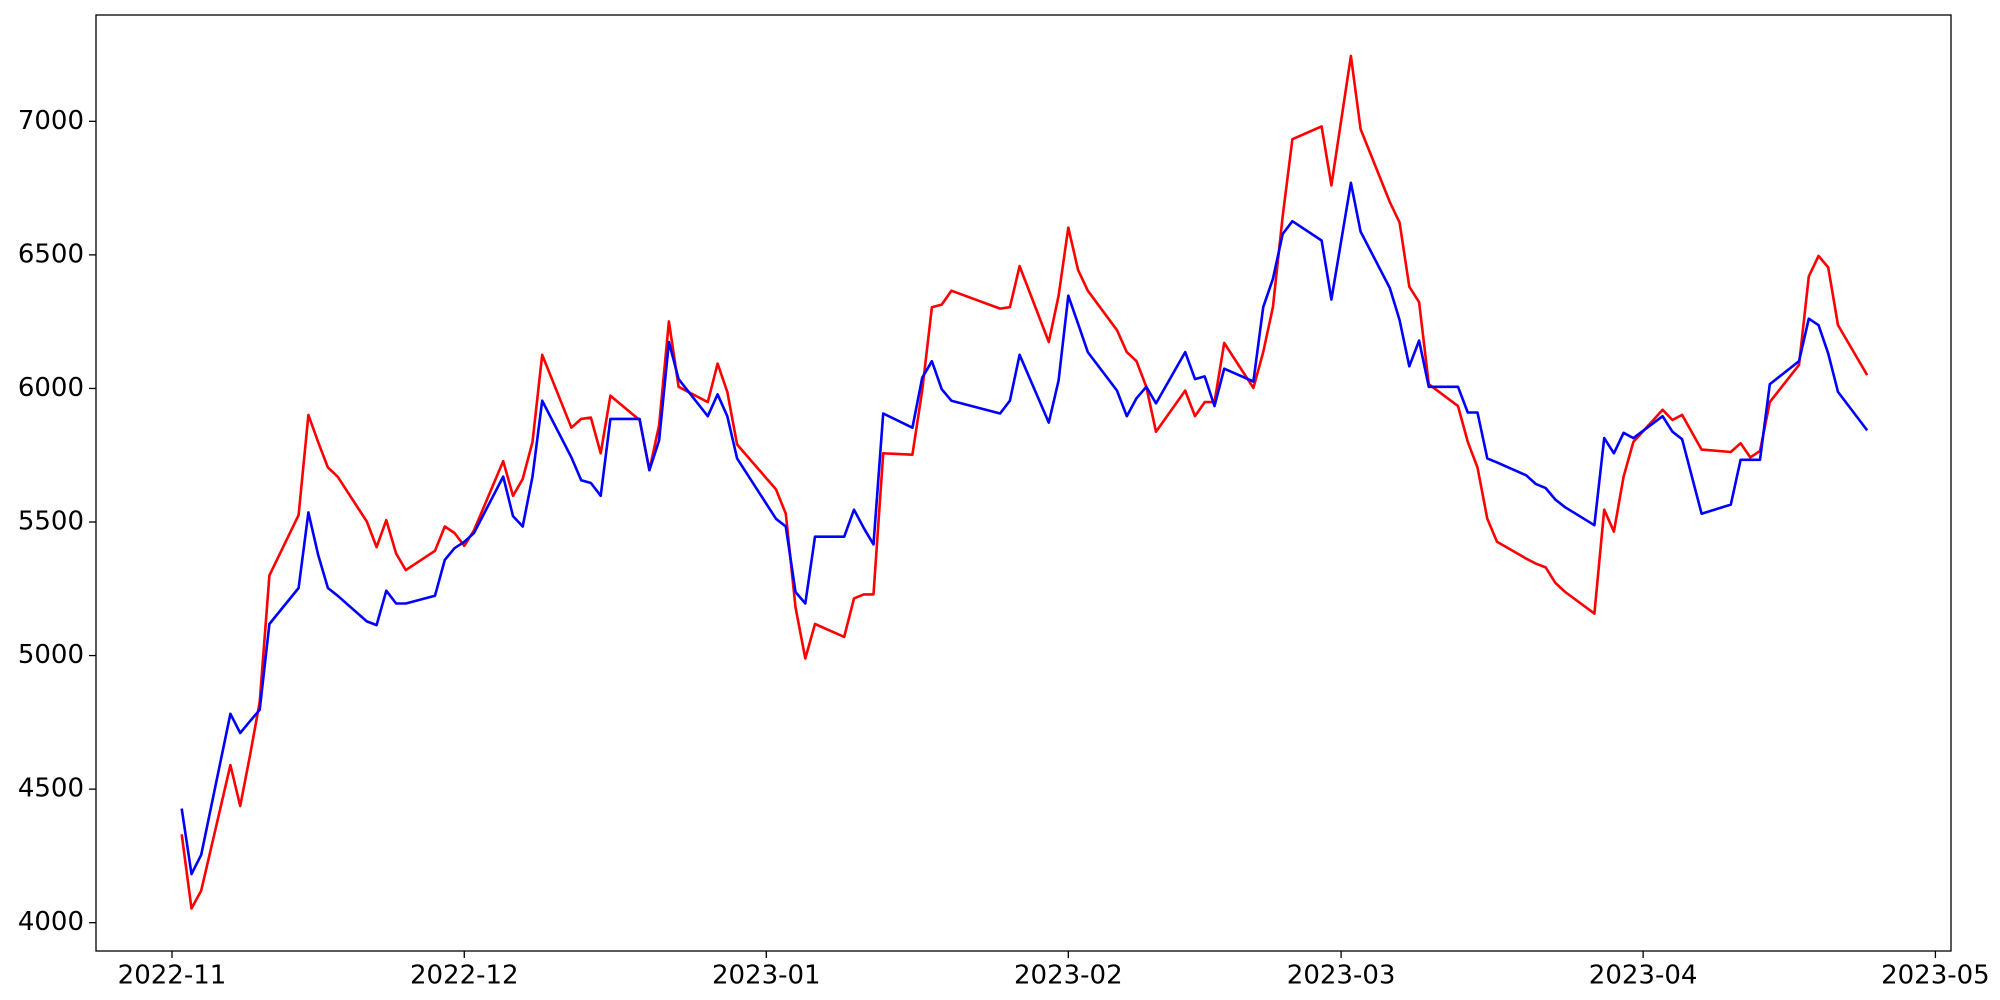 The width and height of the screenshot is (2000, 1000). What do you see at coordinates (766, 976) in the screenshot?
I see `x-tick-label: 2023-01` at bounding box center [766, 976].